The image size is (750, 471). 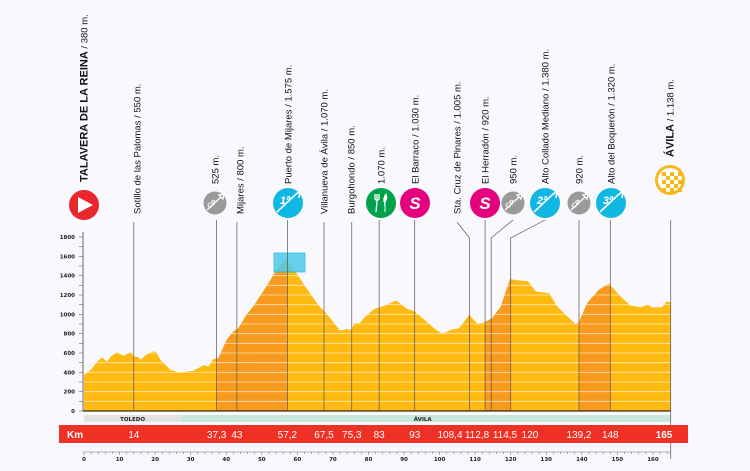 I want to click on x-tick-label: 20, so click(x=155, y=460).